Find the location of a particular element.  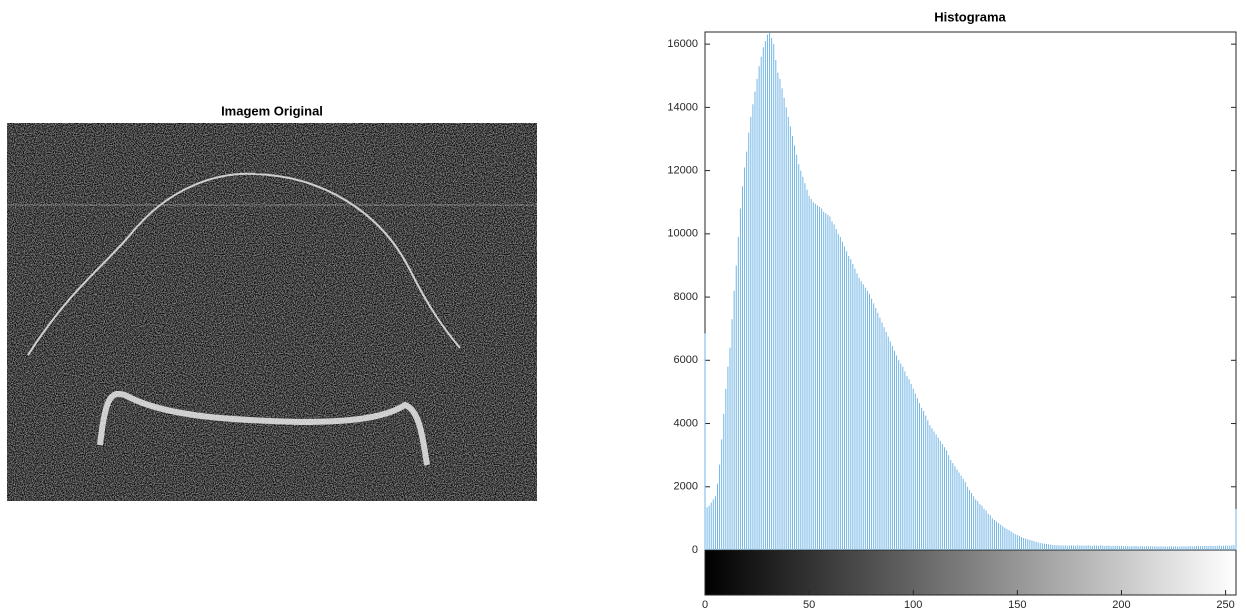

x-tick-label: 250 is located at coordinates (1225, 605).